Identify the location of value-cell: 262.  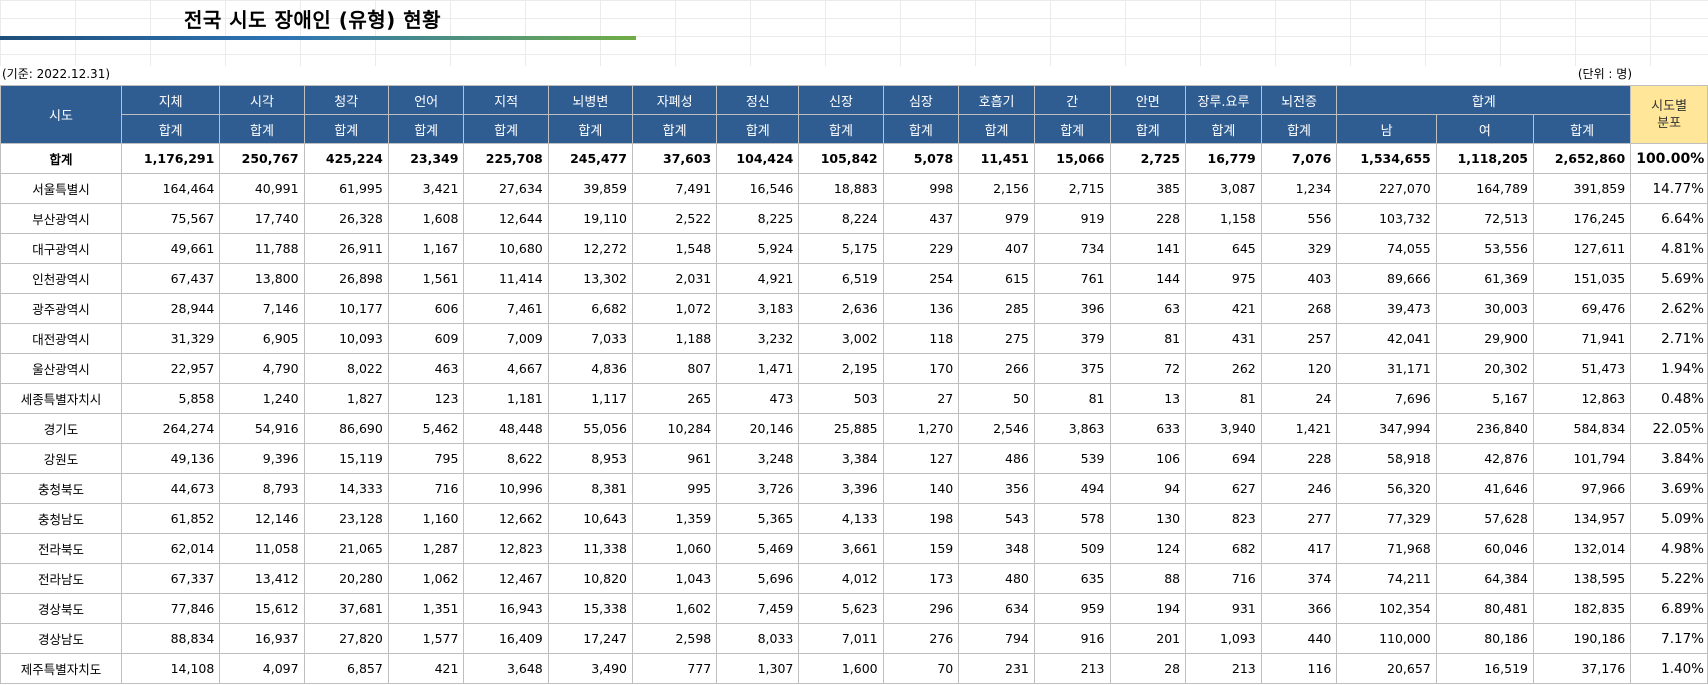
(1223, 368).